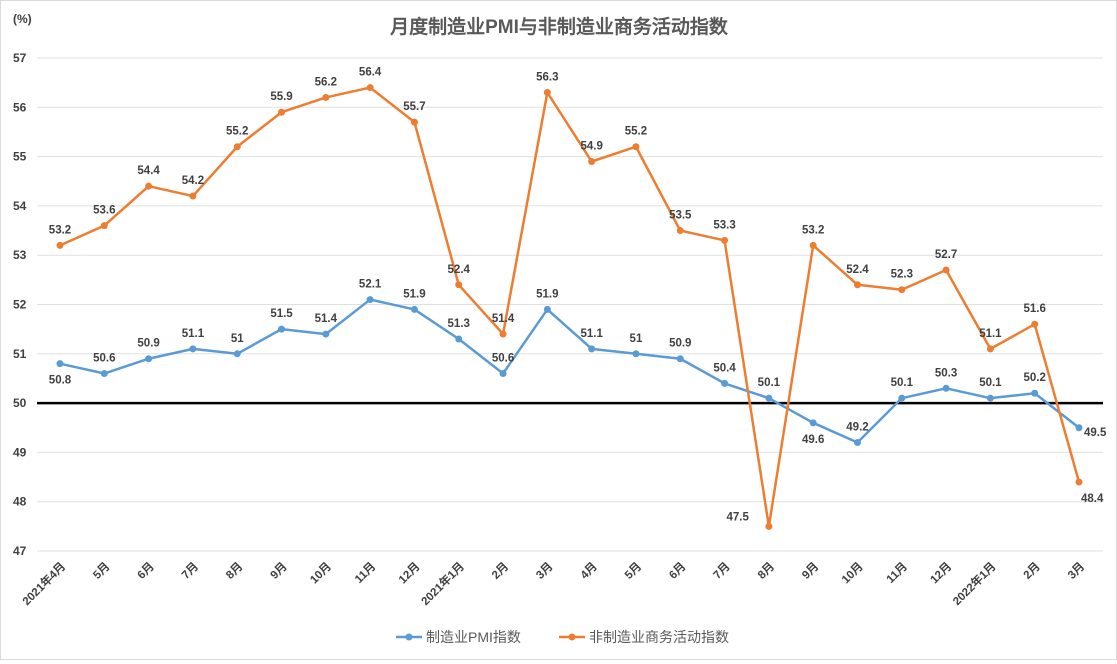 This screenshot has width=1117, height=664. Describe the element at coordinates (234, 571) in the screenshot. I see `x-tick-label: 8月` at that location.